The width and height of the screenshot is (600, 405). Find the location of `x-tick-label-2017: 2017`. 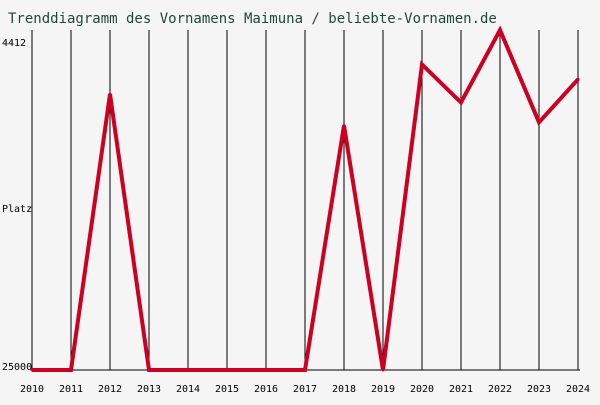

x-tick-label-2017: 2017 is located at coordinates (305, 389).